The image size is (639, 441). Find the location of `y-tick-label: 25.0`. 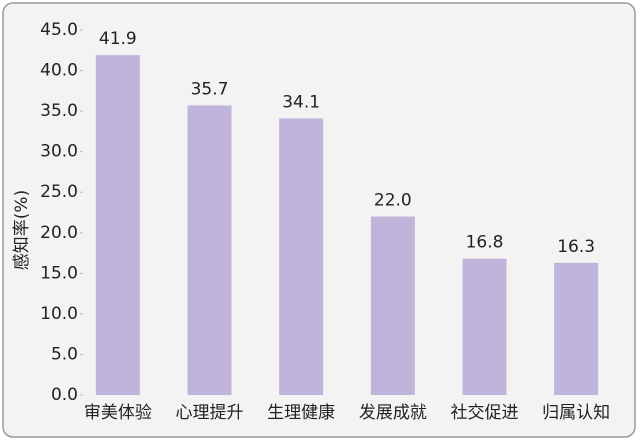

y-tick-label: 25.0 is located at coordinates (59, 192).